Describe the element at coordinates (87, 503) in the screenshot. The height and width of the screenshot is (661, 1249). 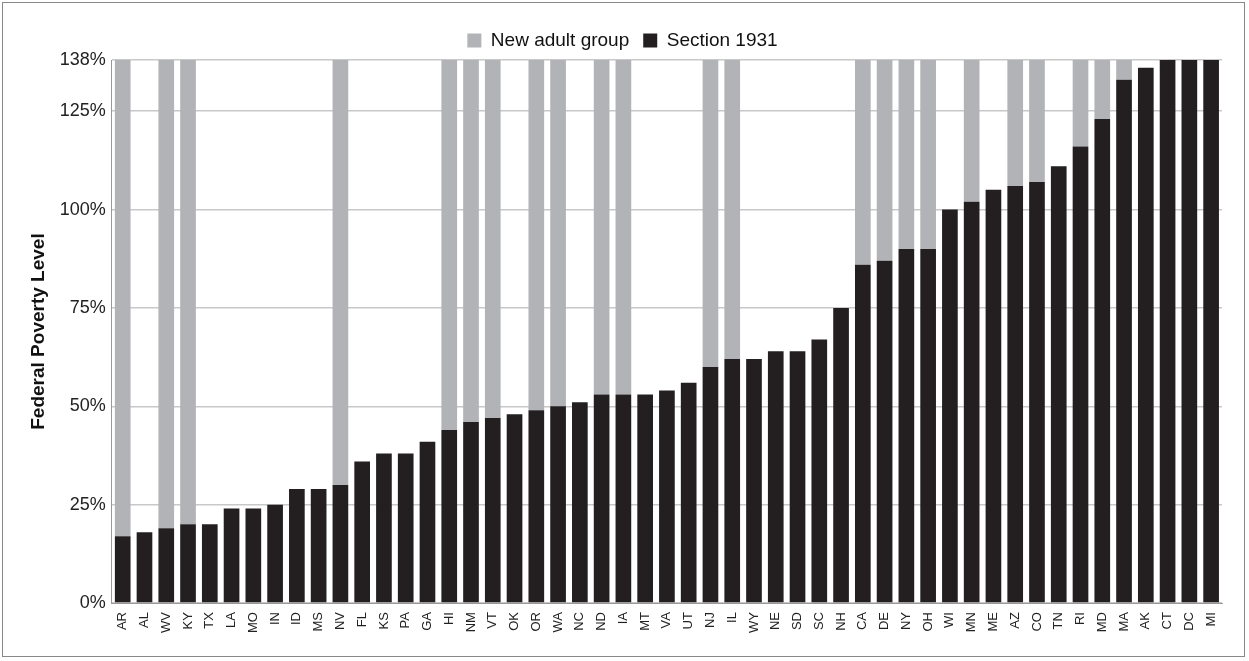
I see `y-tick-label: 25%` at that location.